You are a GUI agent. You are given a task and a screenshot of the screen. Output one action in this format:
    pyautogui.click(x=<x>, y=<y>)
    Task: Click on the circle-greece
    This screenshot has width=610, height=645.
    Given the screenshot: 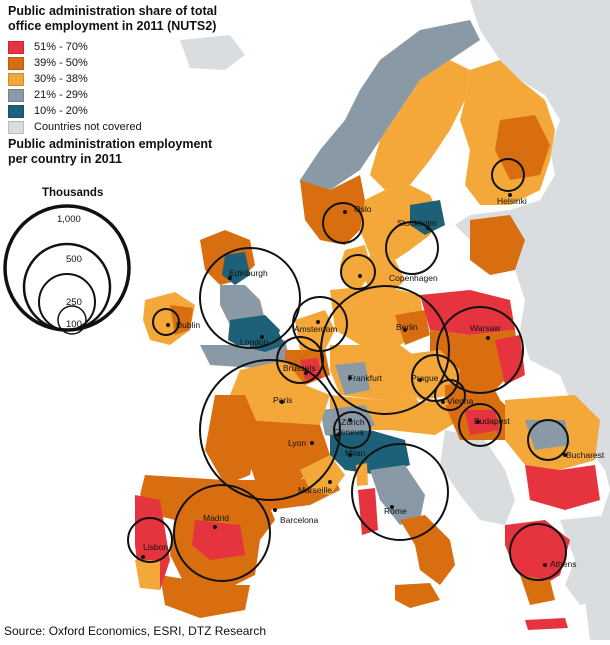 What is the action you would take?
    pyautogui.click(x=538, y=552)
    